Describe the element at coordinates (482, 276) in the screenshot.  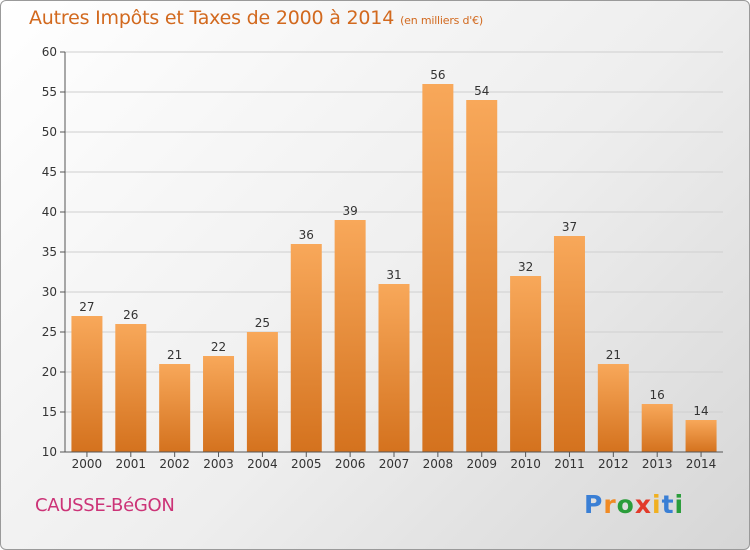
I see `bar-2009` at that location.